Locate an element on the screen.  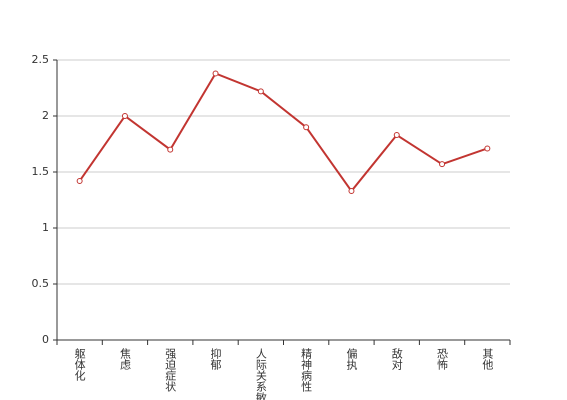
x-tick-label: 恐怖 is located at coordinates (442, 359).